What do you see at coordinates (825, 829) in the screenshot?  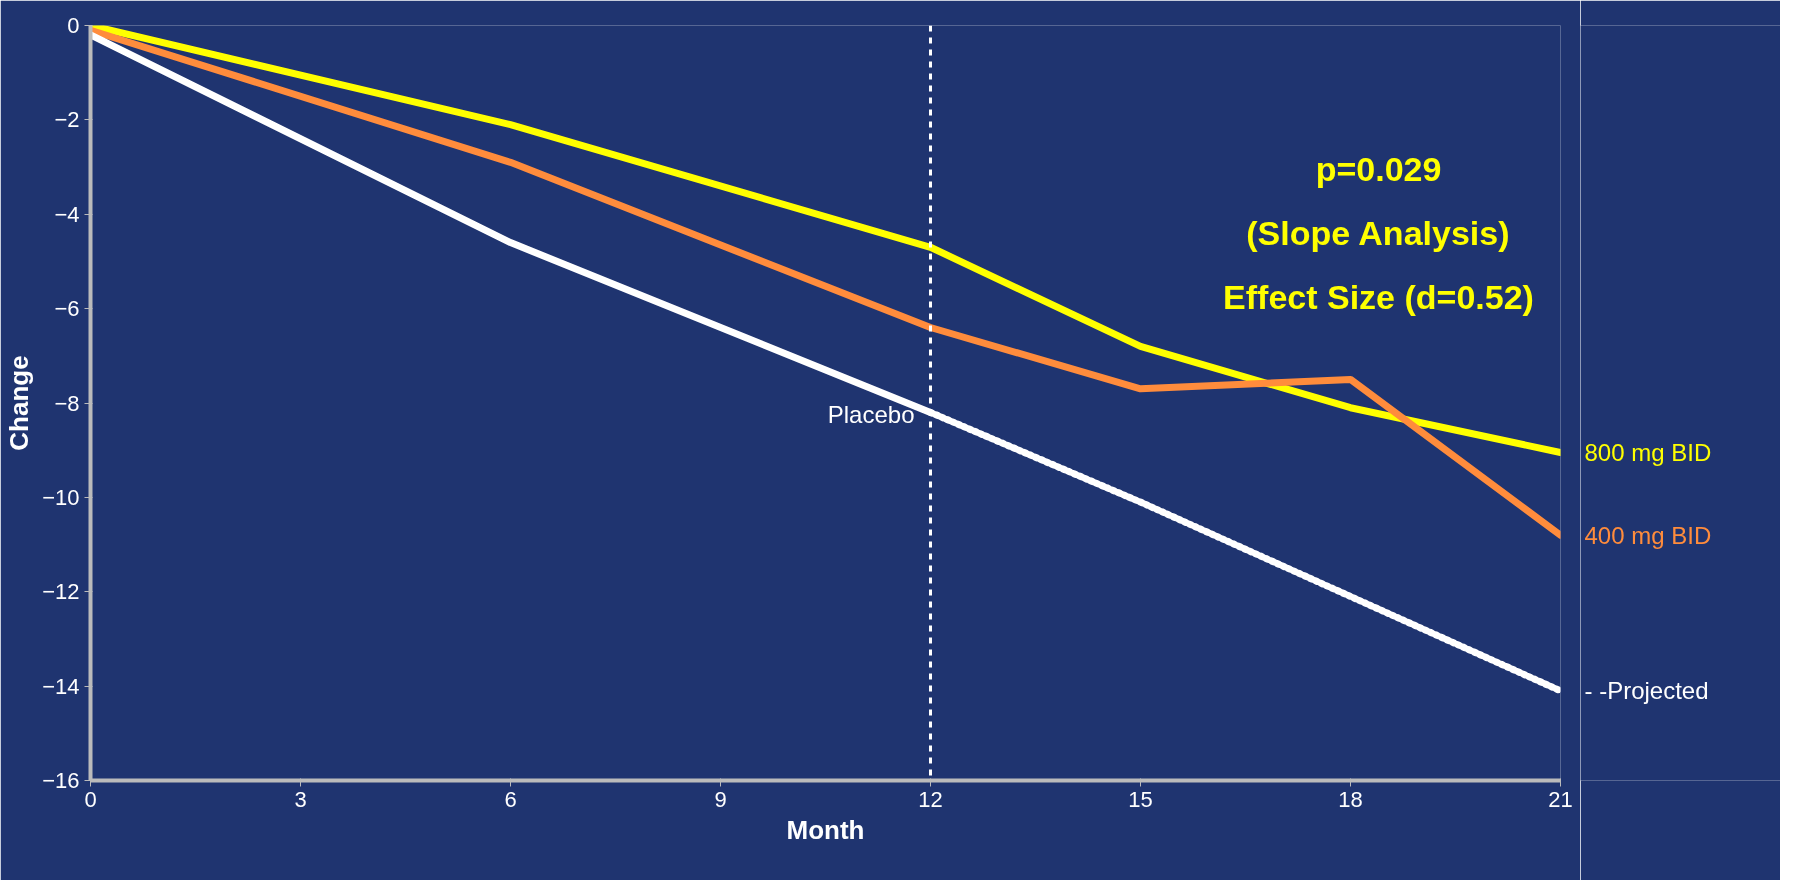 I see `x-axis-title: Month` at bounding box center [825, 829].